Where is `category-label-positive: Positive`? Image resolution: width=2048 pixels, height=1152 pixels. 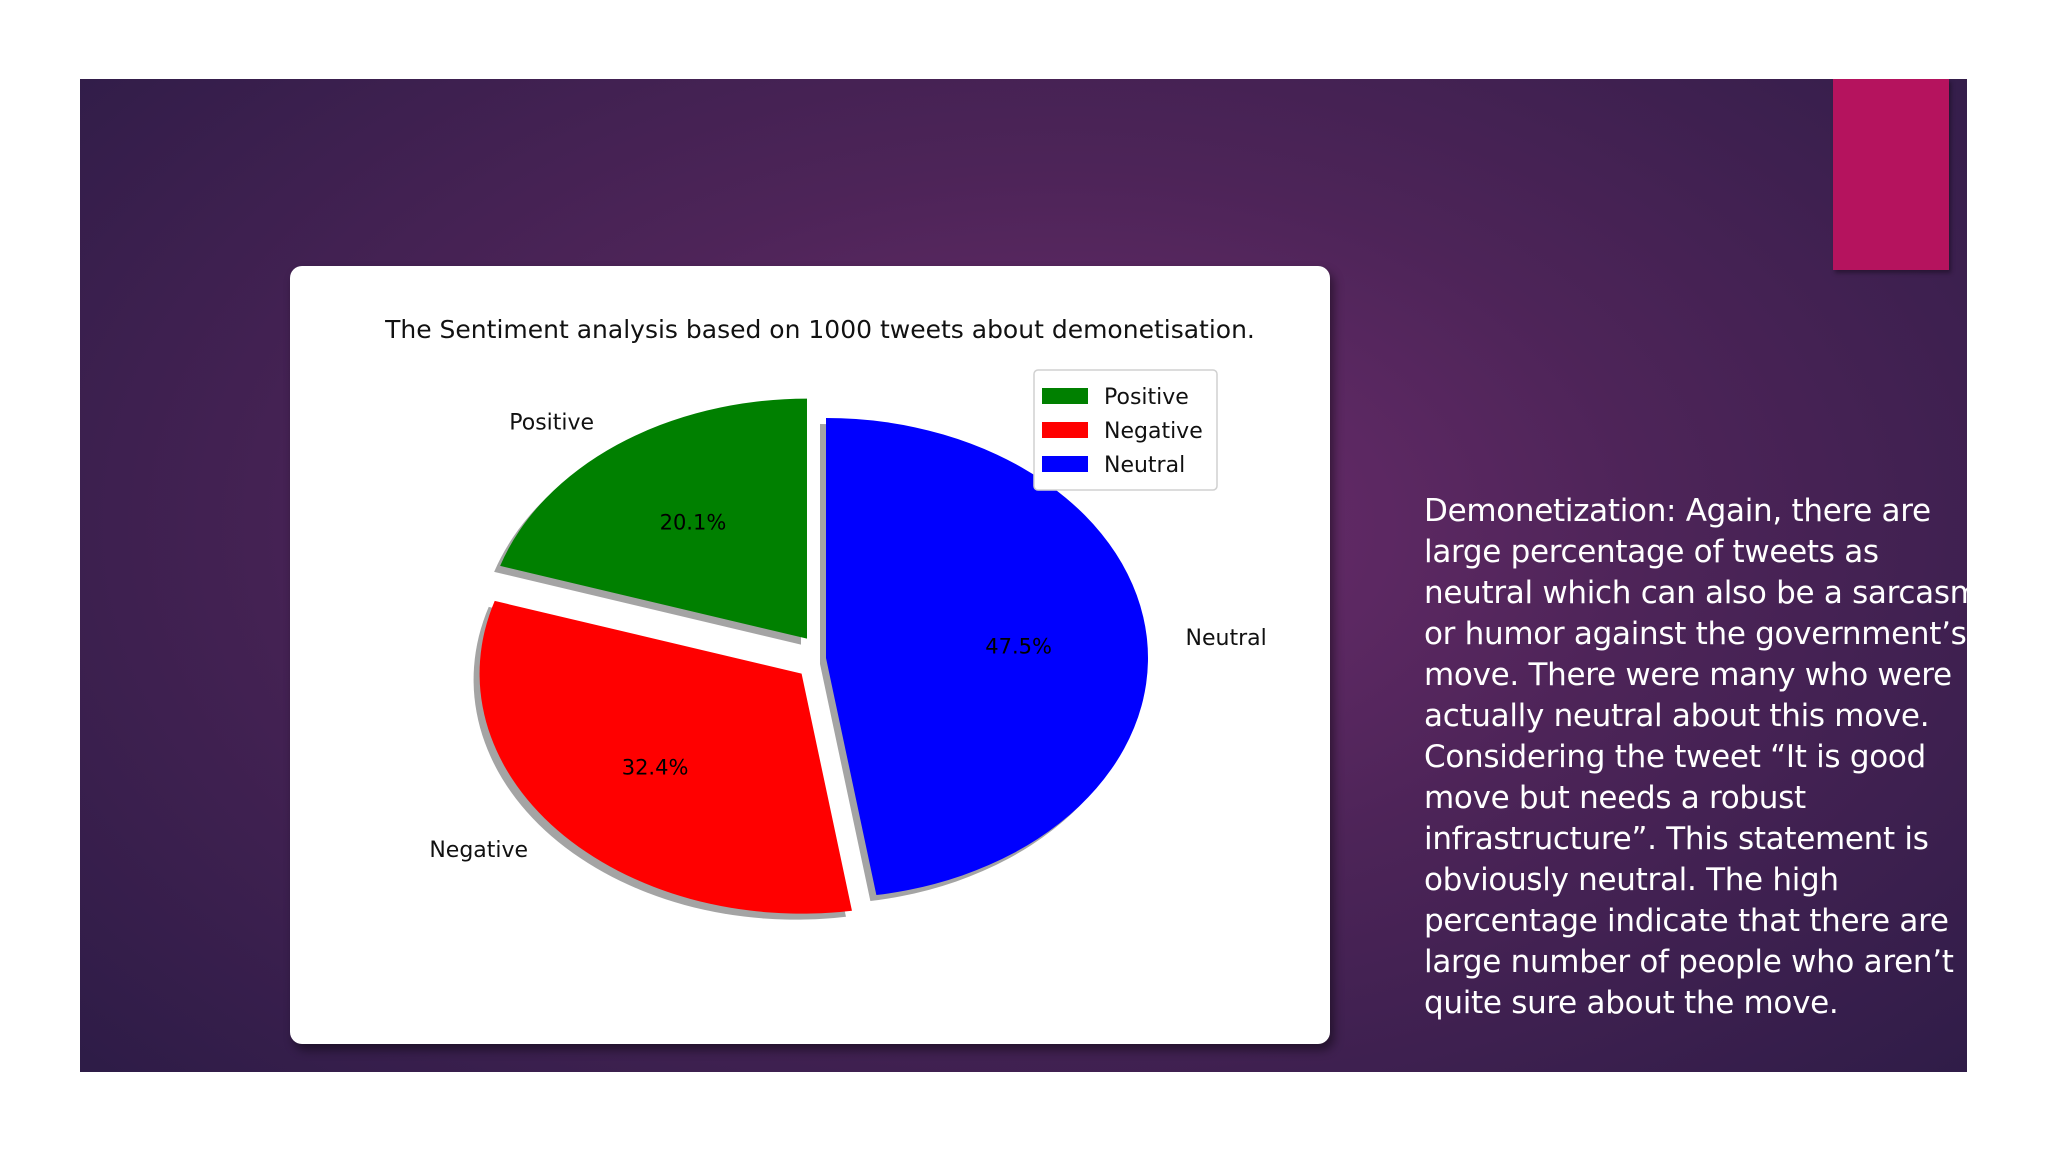 category-label-positive: Positive is located at coordinates (551, 423).